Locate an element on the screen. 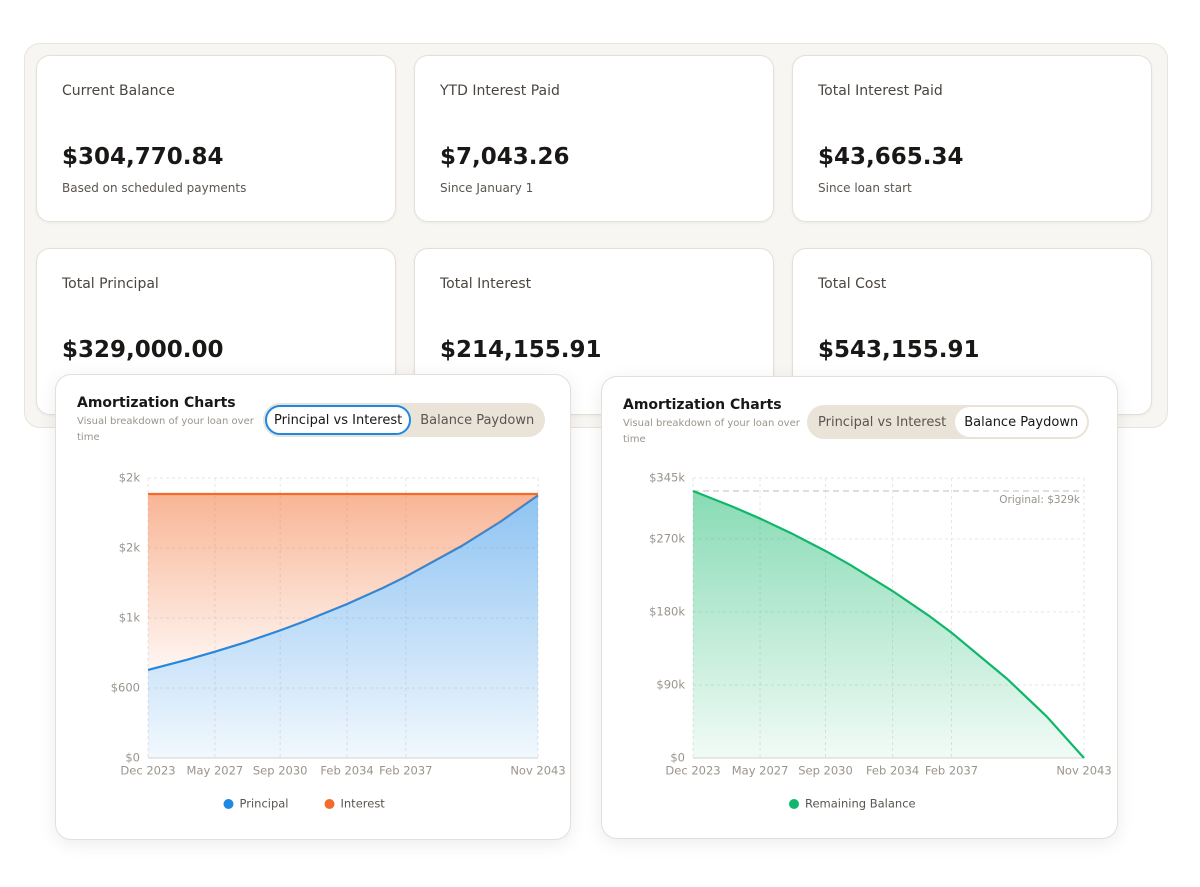 The width and height of the screenshot is (1200, 887). y-tick-label: $1k is located at coordinates (130, 618).